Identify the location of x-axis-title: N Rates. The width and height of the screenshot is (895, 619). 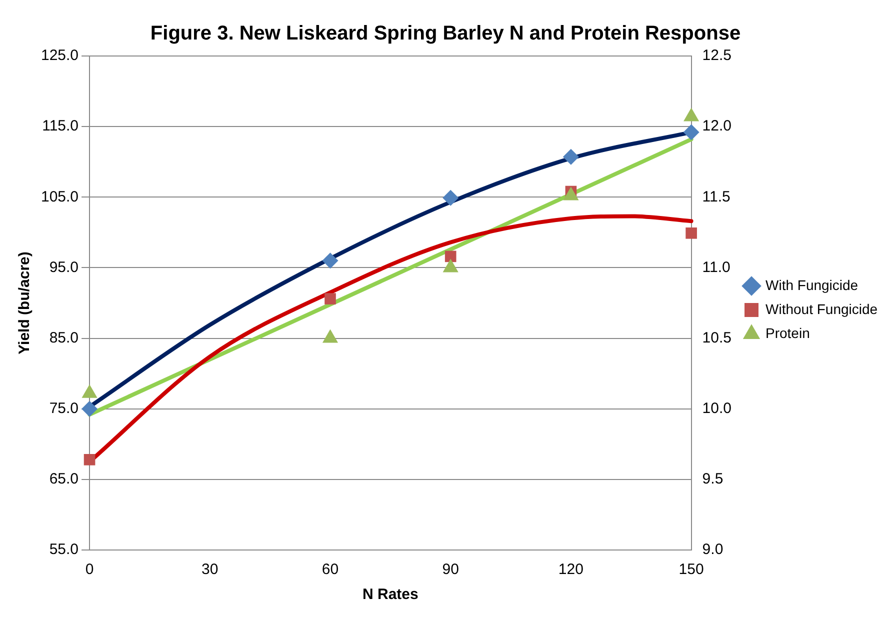
(390, 595).